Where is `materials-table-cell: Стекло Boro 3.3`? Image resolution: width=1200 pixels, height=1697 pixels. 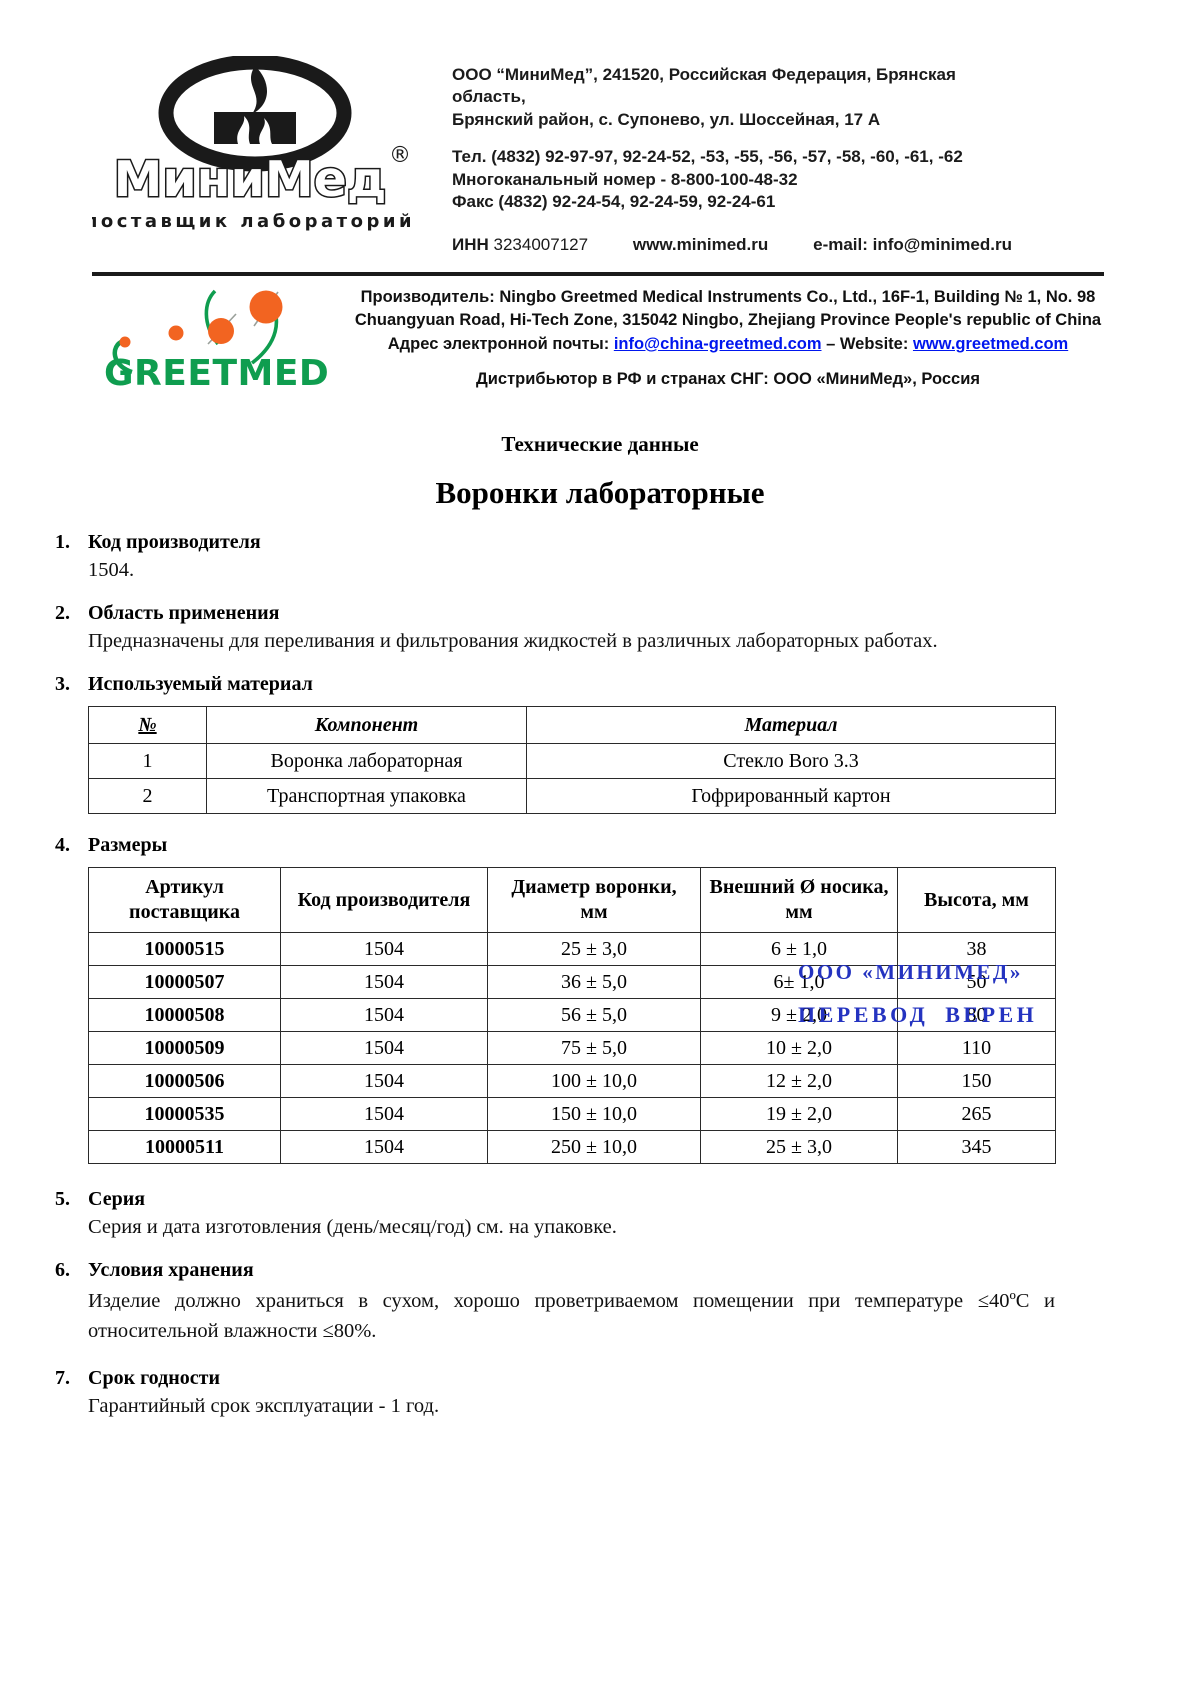 materials-table-cell: Стекло Boro 3.3 is located at coordinates (791, 761).